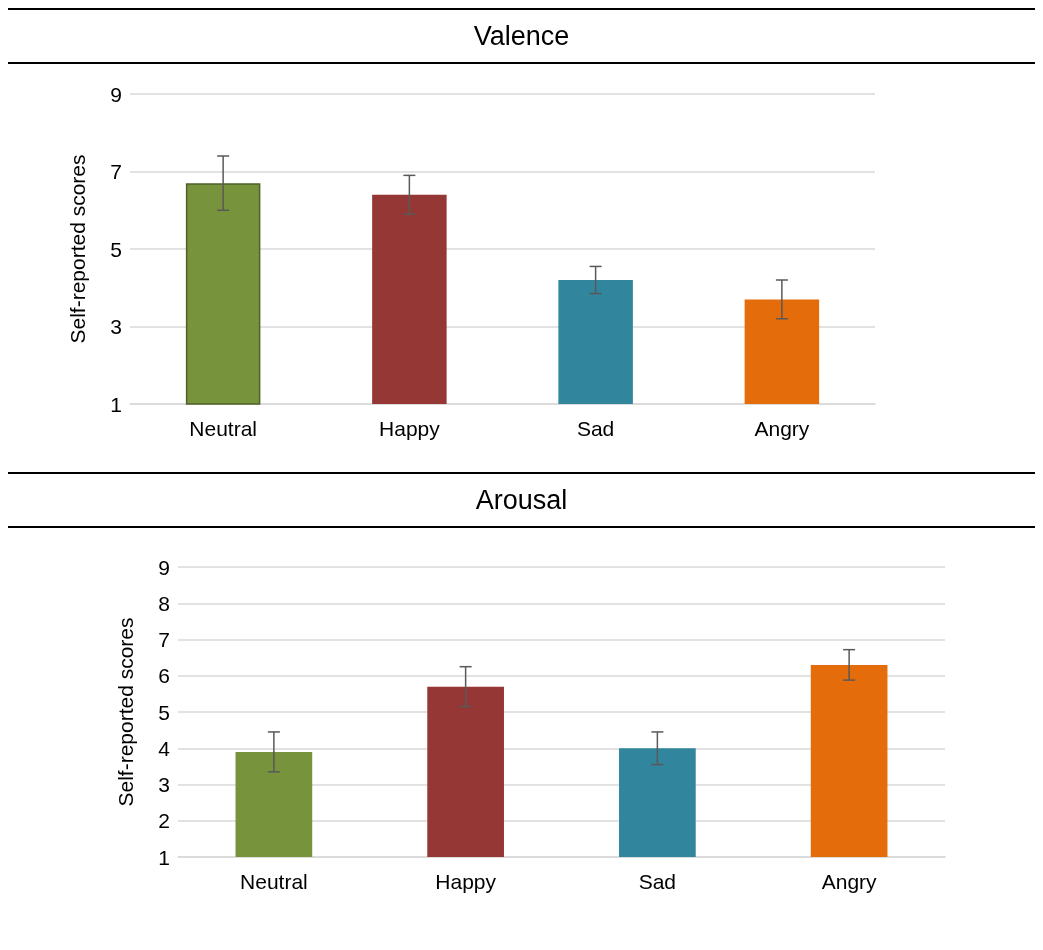 This screenshot has width=1043, height=950. Describe the element at coordinates (164, 748) in the screenshot. I see `y-tick-label: 4` at that location.